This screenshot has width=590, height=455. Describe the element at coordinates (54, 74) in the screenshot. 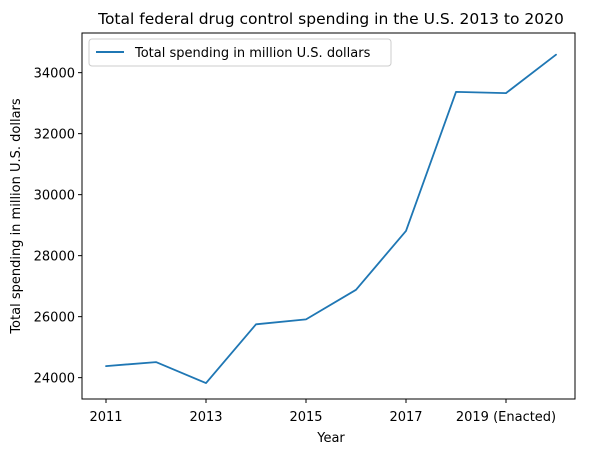

I see `y-tick-label: 34000` at that location.